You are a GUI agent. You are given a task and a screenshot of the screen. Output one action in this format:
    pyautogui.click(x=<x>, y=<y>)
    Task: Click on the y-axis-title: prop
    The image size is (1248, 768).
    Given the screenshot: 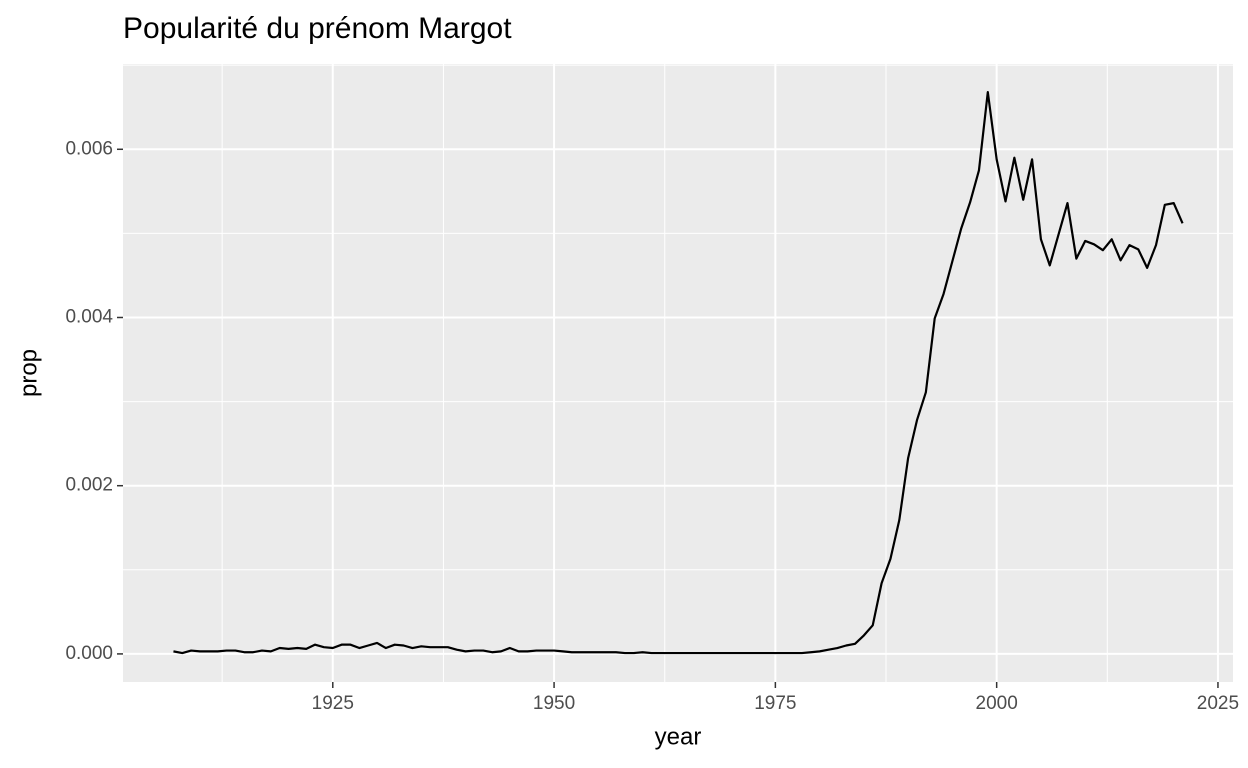 What is the action you would take?
    pyautogui.click(x=28, y=373)
    